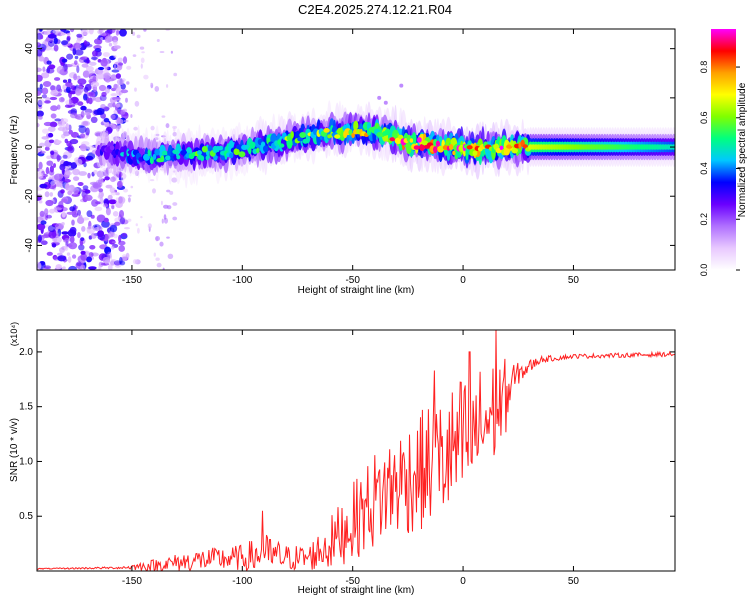 This screenshot has width=750, height=600. What do you see at coordinates (704, 168) in the screenshot?
I see `colorbar-tick-label: 0.4` at bounding box center [704, 168].